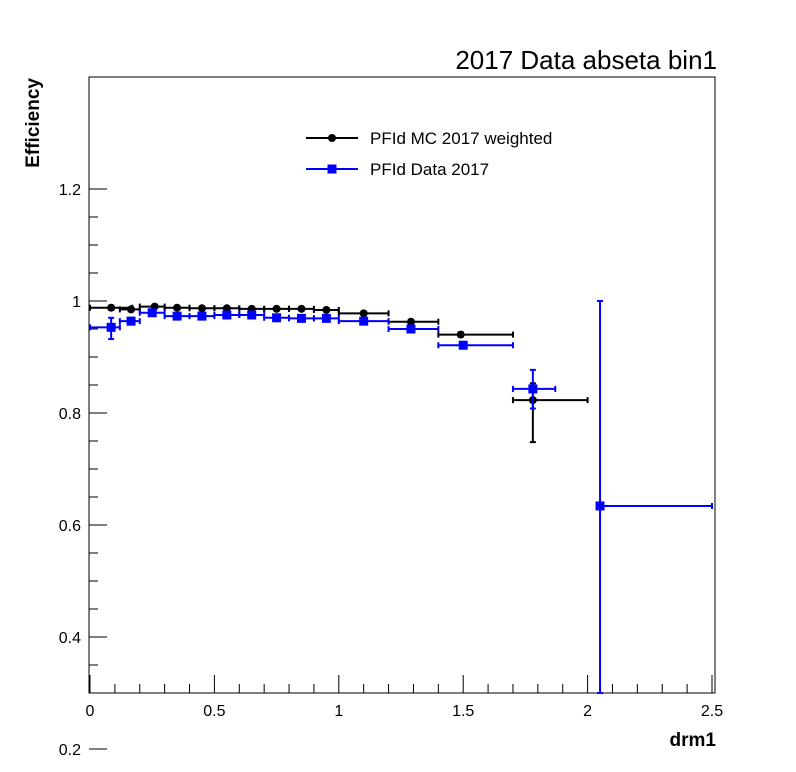  I want to click on legend-label: PFId MC 2017 weighted, so click(461, 138).